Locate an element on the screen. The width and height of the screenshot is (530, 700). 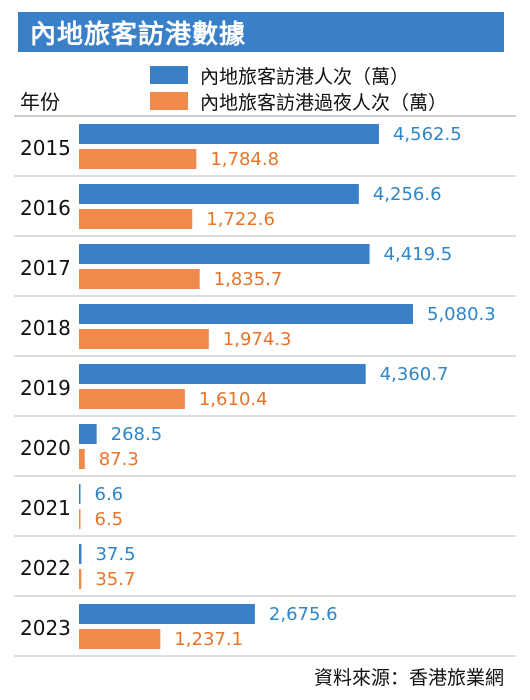
legend-item-overnight: 內地旅客訪港過夜人次（萬） is located at coordinates (298, 101).